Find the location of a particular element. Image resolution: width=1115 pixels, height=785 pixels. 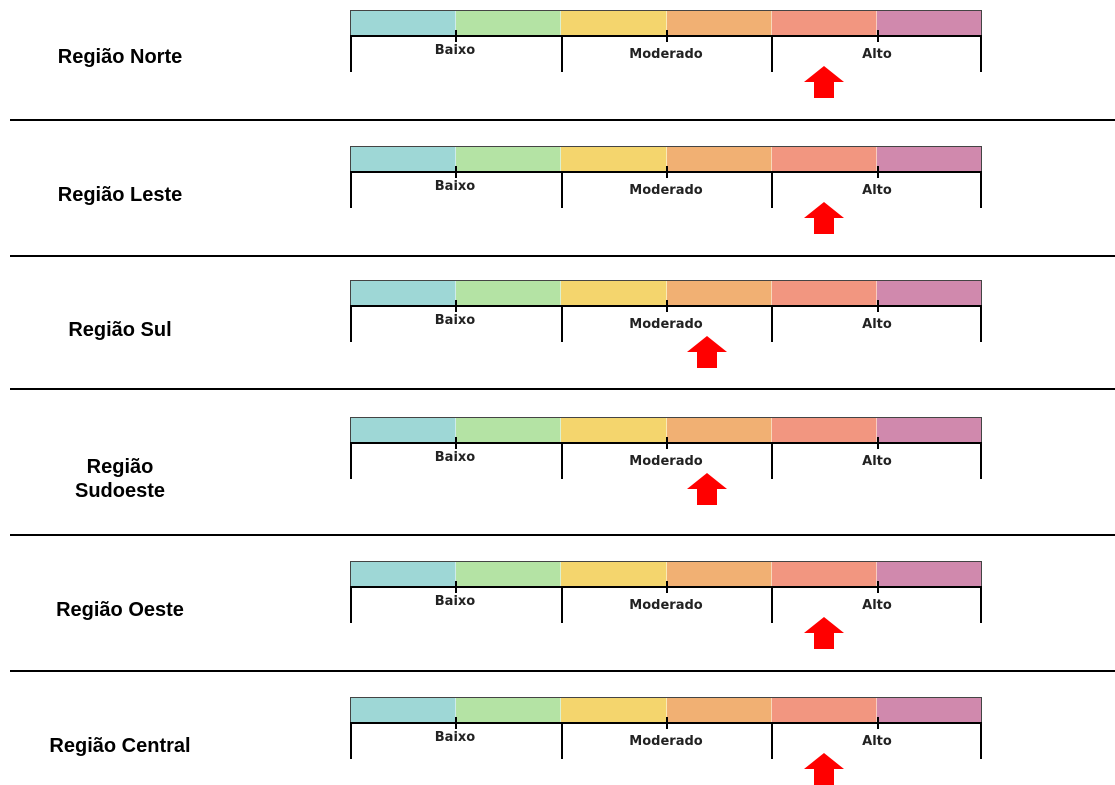

risk-scale-leste: Baixo Moderado Alto is located at coordinates (666, 190).